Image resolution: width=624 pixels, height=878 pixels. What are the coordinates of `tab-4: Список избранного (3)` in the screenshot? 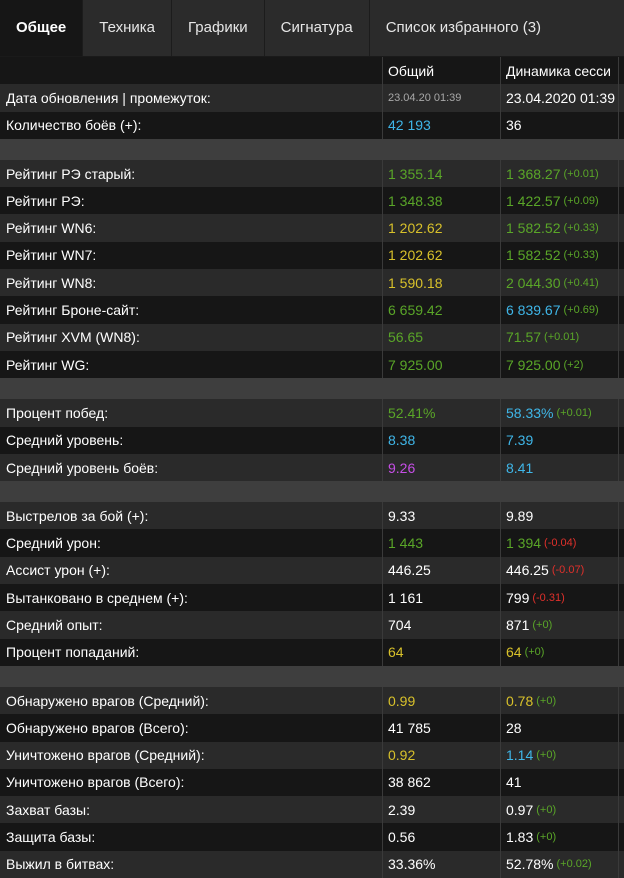 It's located at (463, 27).